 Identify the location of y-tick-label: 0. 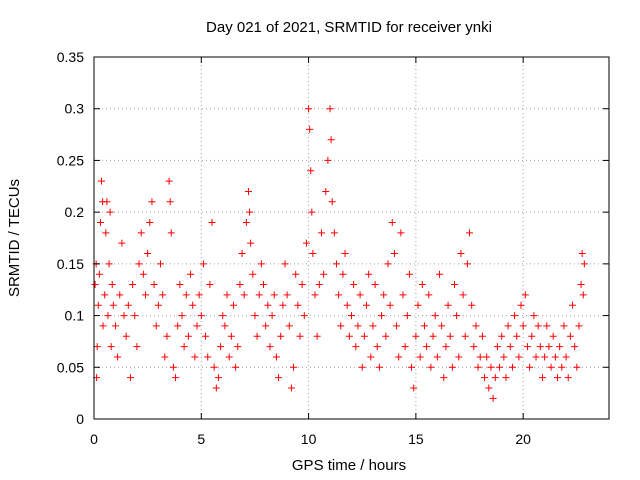
(80, 419).